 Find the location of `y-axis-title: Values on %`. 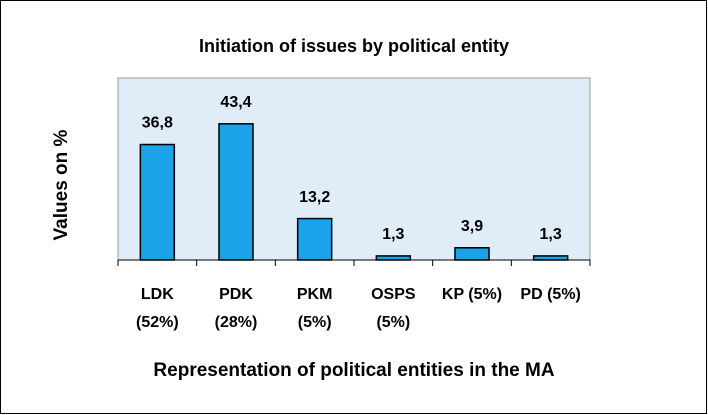

y-axis-title: Values on % is located at coordinates (61, 184).